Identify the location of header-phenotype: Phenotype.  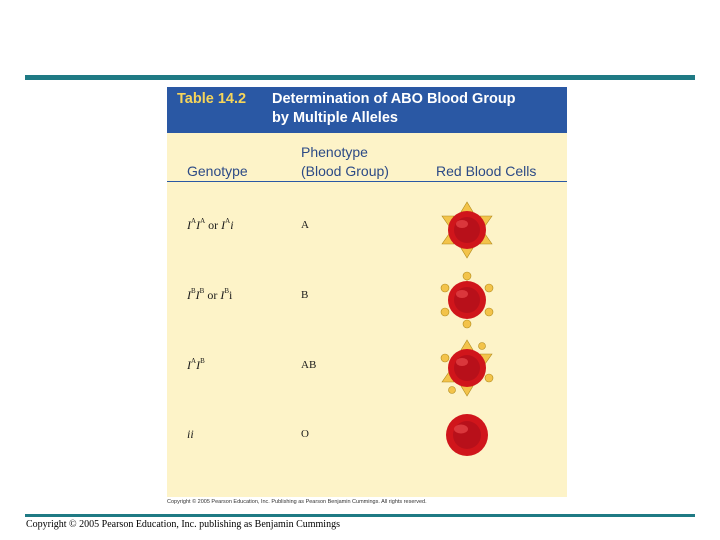
(334, 152).